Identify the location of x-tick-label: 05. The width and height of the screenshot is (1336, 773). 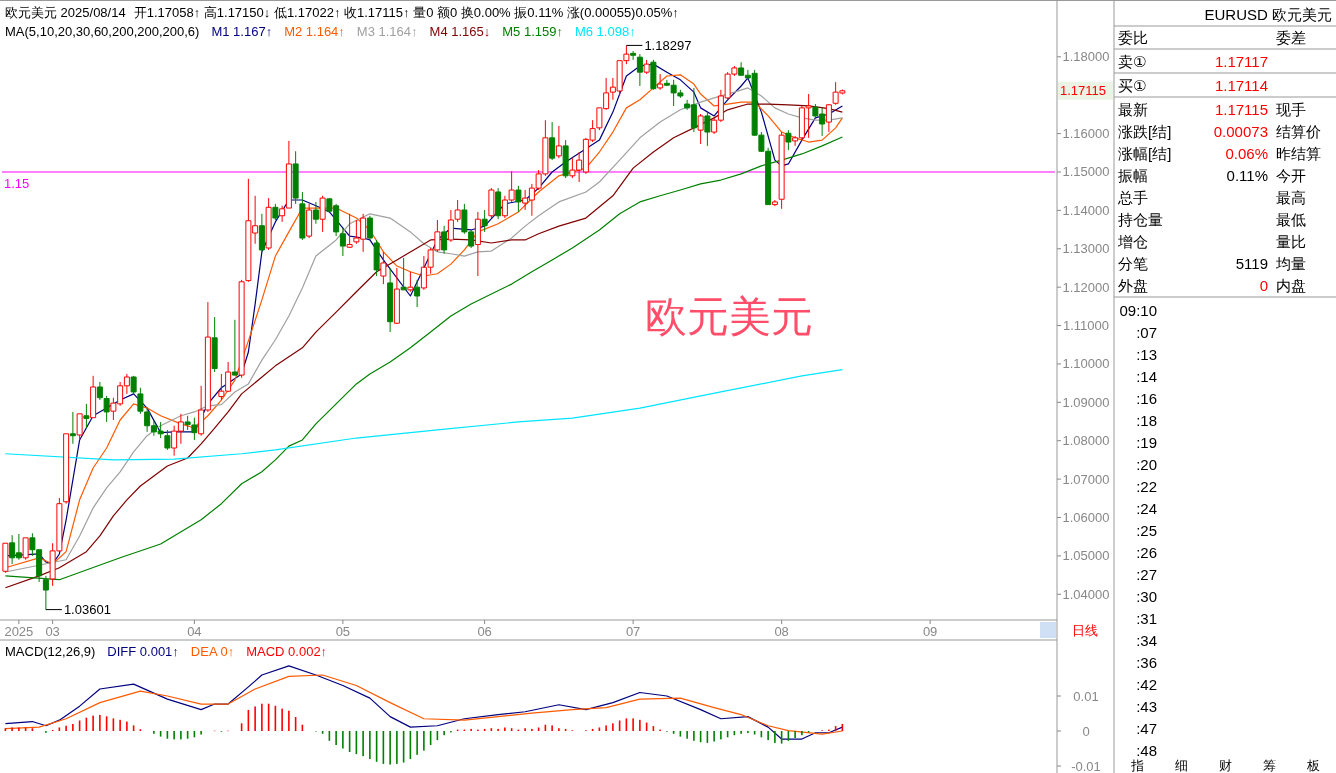
(343, 631).